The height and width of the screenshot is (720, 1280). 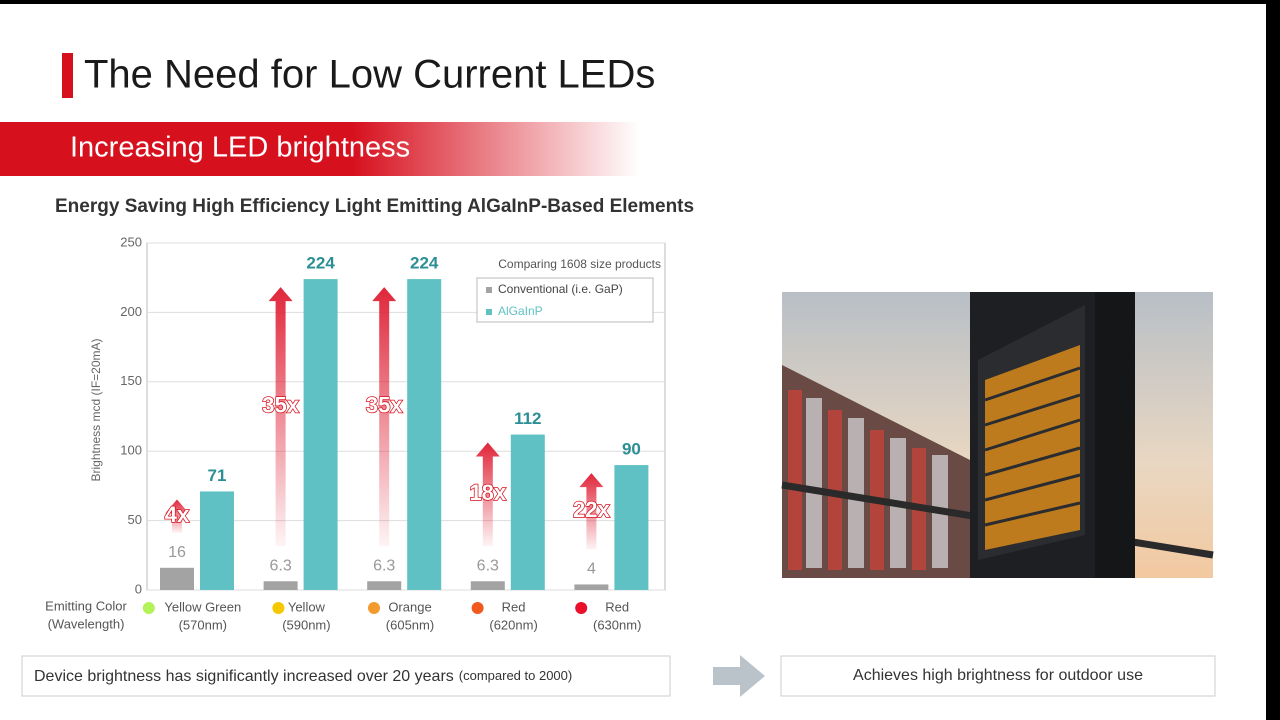 What do you see at coordinates (96, 409) in the screenshot?
I see `y-axis-label: Brightness mcd (IF=20mA)` at bounding box center [96, 409].